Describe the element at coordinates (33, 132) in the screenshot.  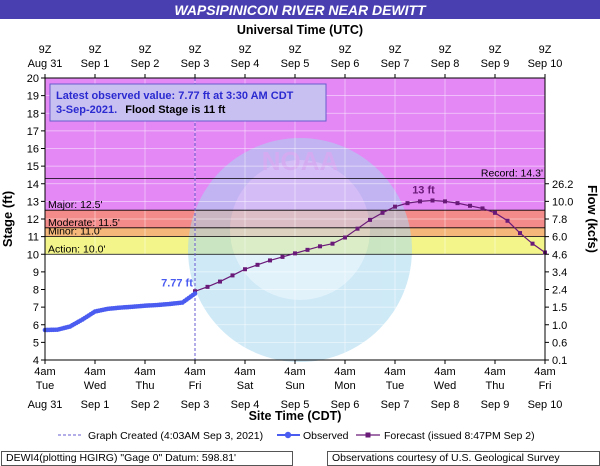
I see `stage-tick-label: 17` at that location.